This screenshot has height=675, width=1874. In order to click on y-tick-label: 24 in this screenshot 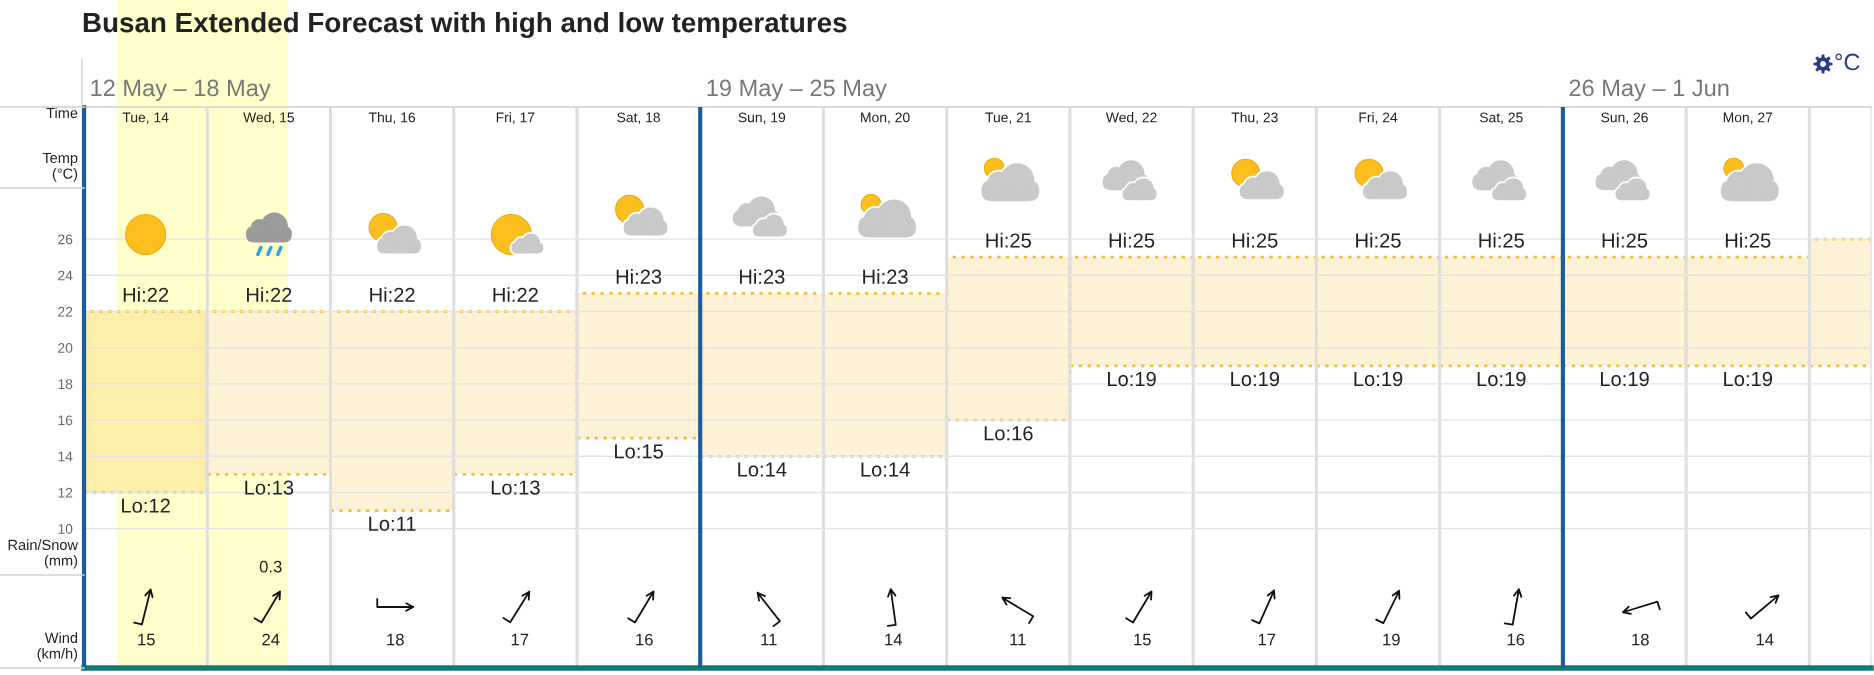, I will do `click(65, 275)`.